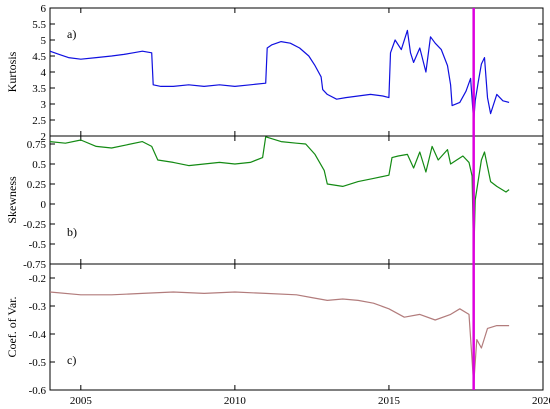 The width and height of the screenshot is (550, 409). Describe the element at coordinates (39, 25) in the screenshot. I see `kurtosis-y-tick-label: 5.5` at that location.